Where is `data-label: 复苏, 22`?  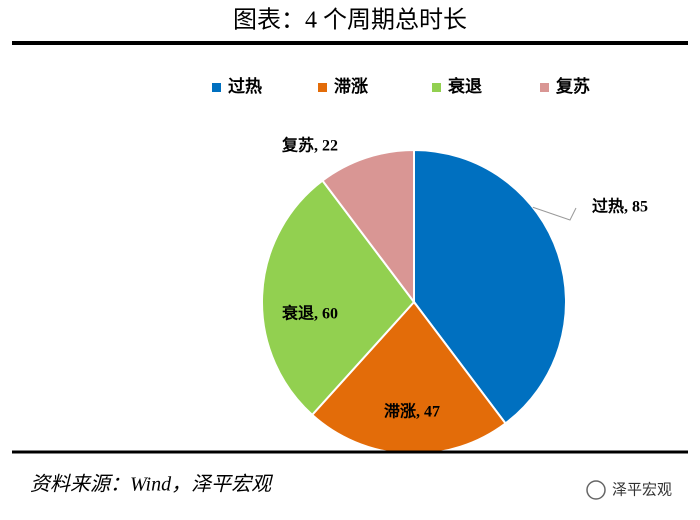
data-label: 复苏, 22 is located at coordinates (309, 145).